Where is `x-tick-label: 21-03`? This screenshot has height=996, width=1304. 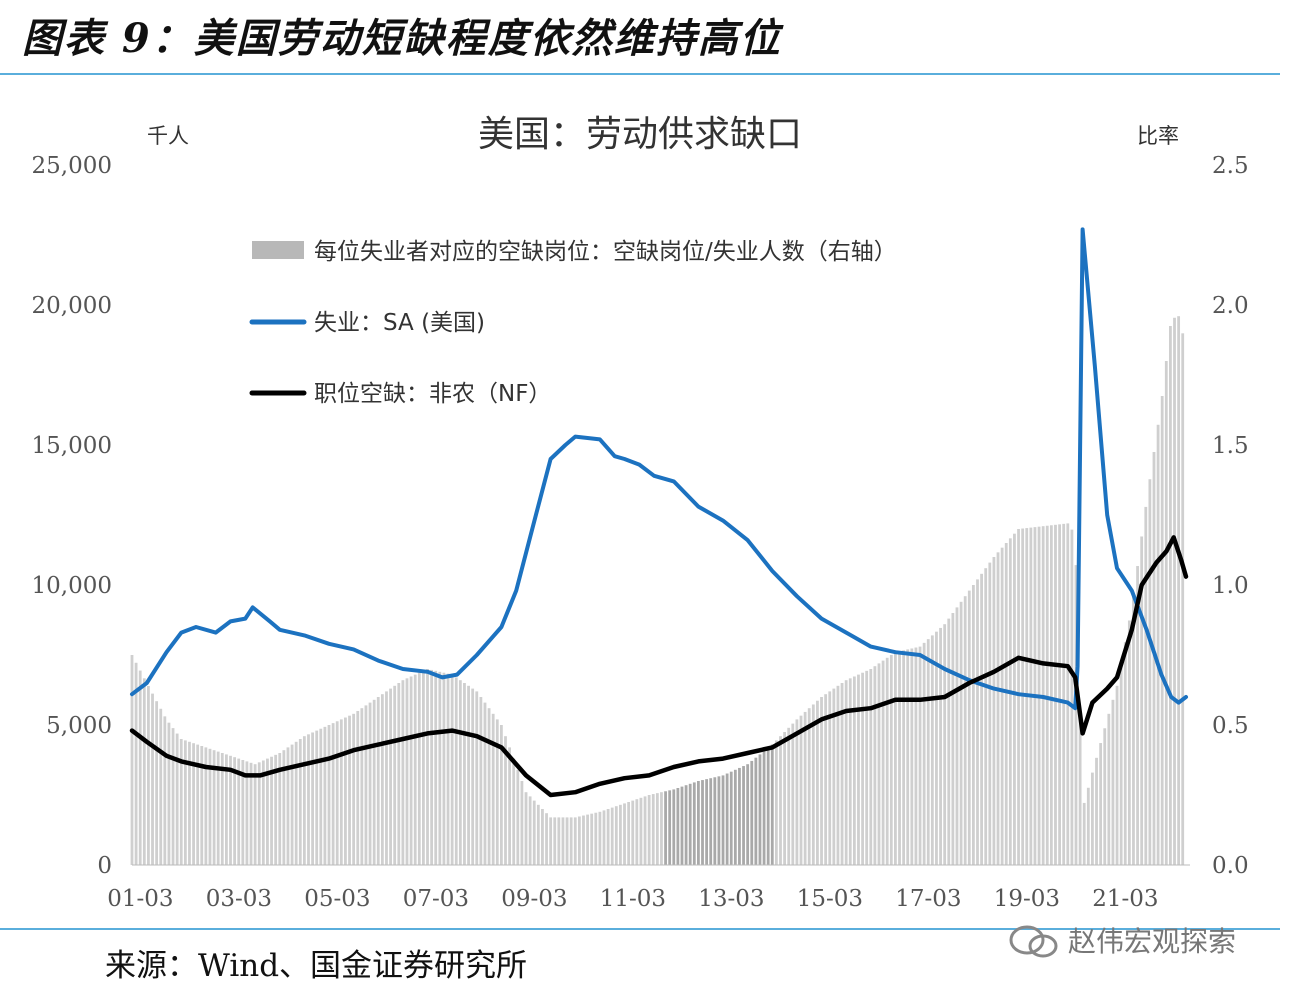
x-tick-label: 21-03 is located at coordinates (1125, 899).